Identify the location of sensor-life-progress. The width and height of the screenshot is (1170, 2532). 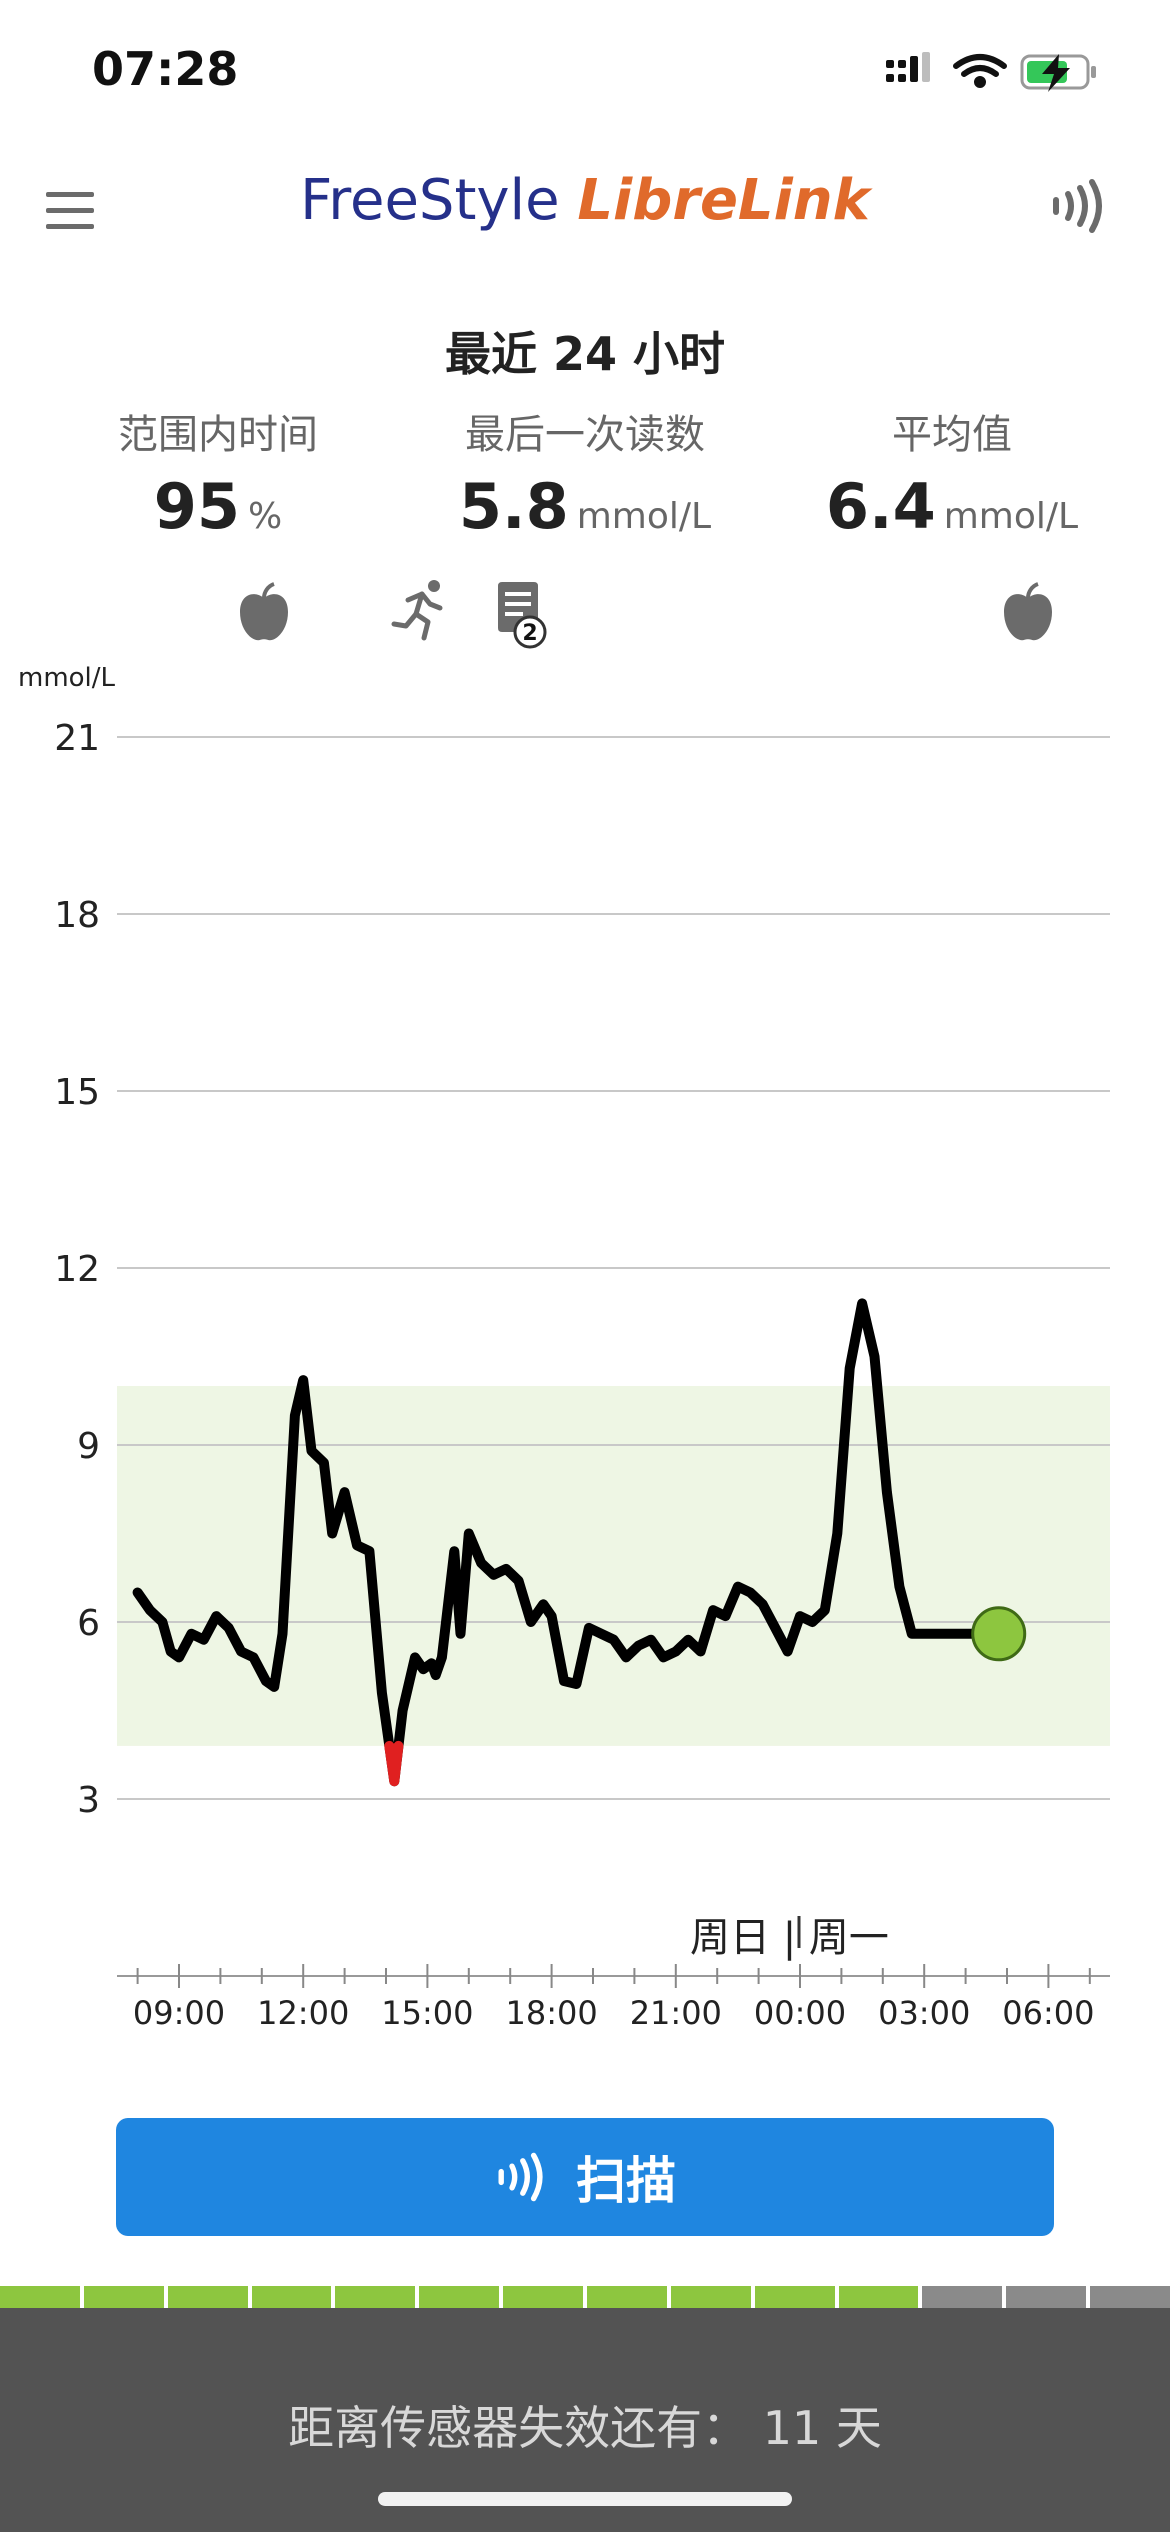
(585, 2297).